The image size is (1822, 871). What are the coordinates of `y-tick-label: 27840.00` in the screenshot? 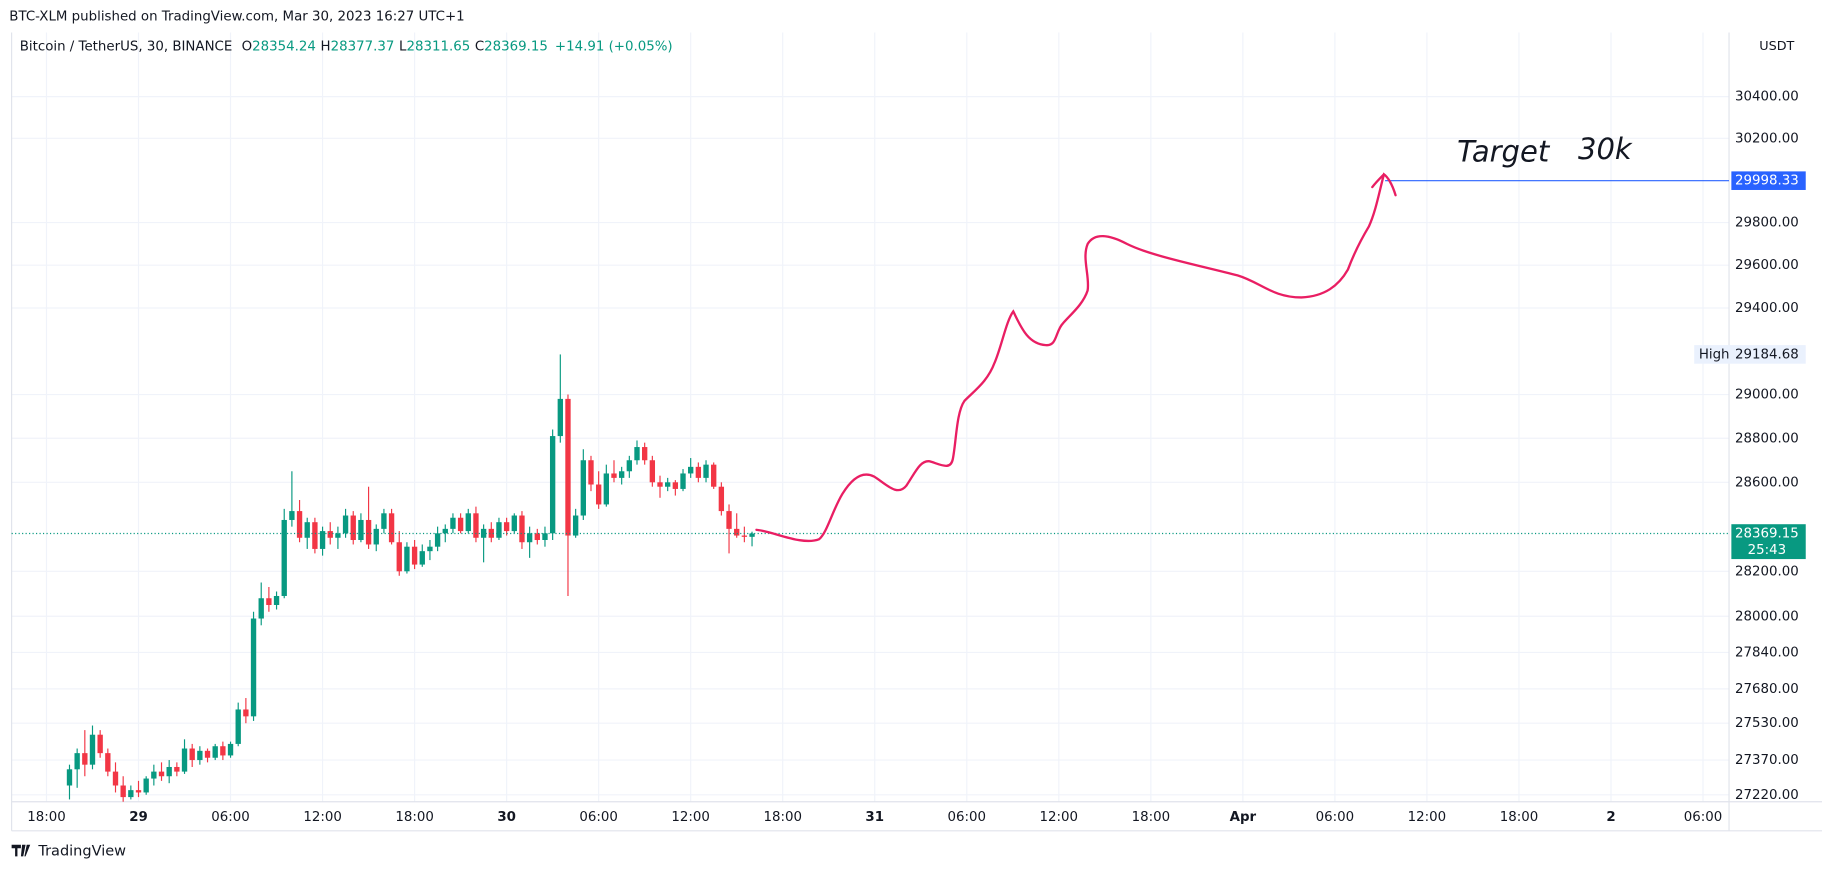 It's located at (1767, 652).